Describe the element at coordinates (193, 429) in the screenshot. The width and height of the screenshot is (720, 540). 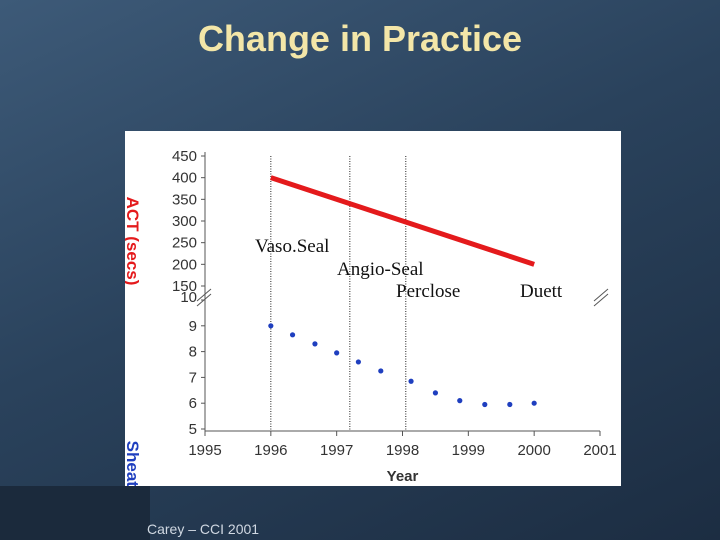
I see `y-tick-label-sheath: 5` at that location.